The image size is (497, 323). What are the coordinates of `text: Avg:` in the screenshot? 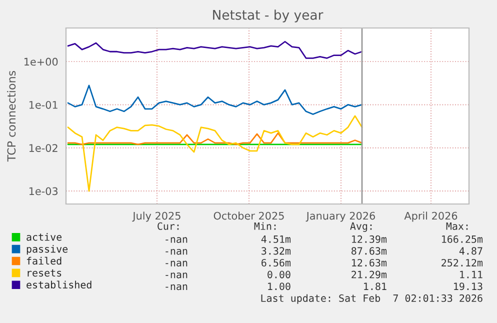 It's located at (361, 227).